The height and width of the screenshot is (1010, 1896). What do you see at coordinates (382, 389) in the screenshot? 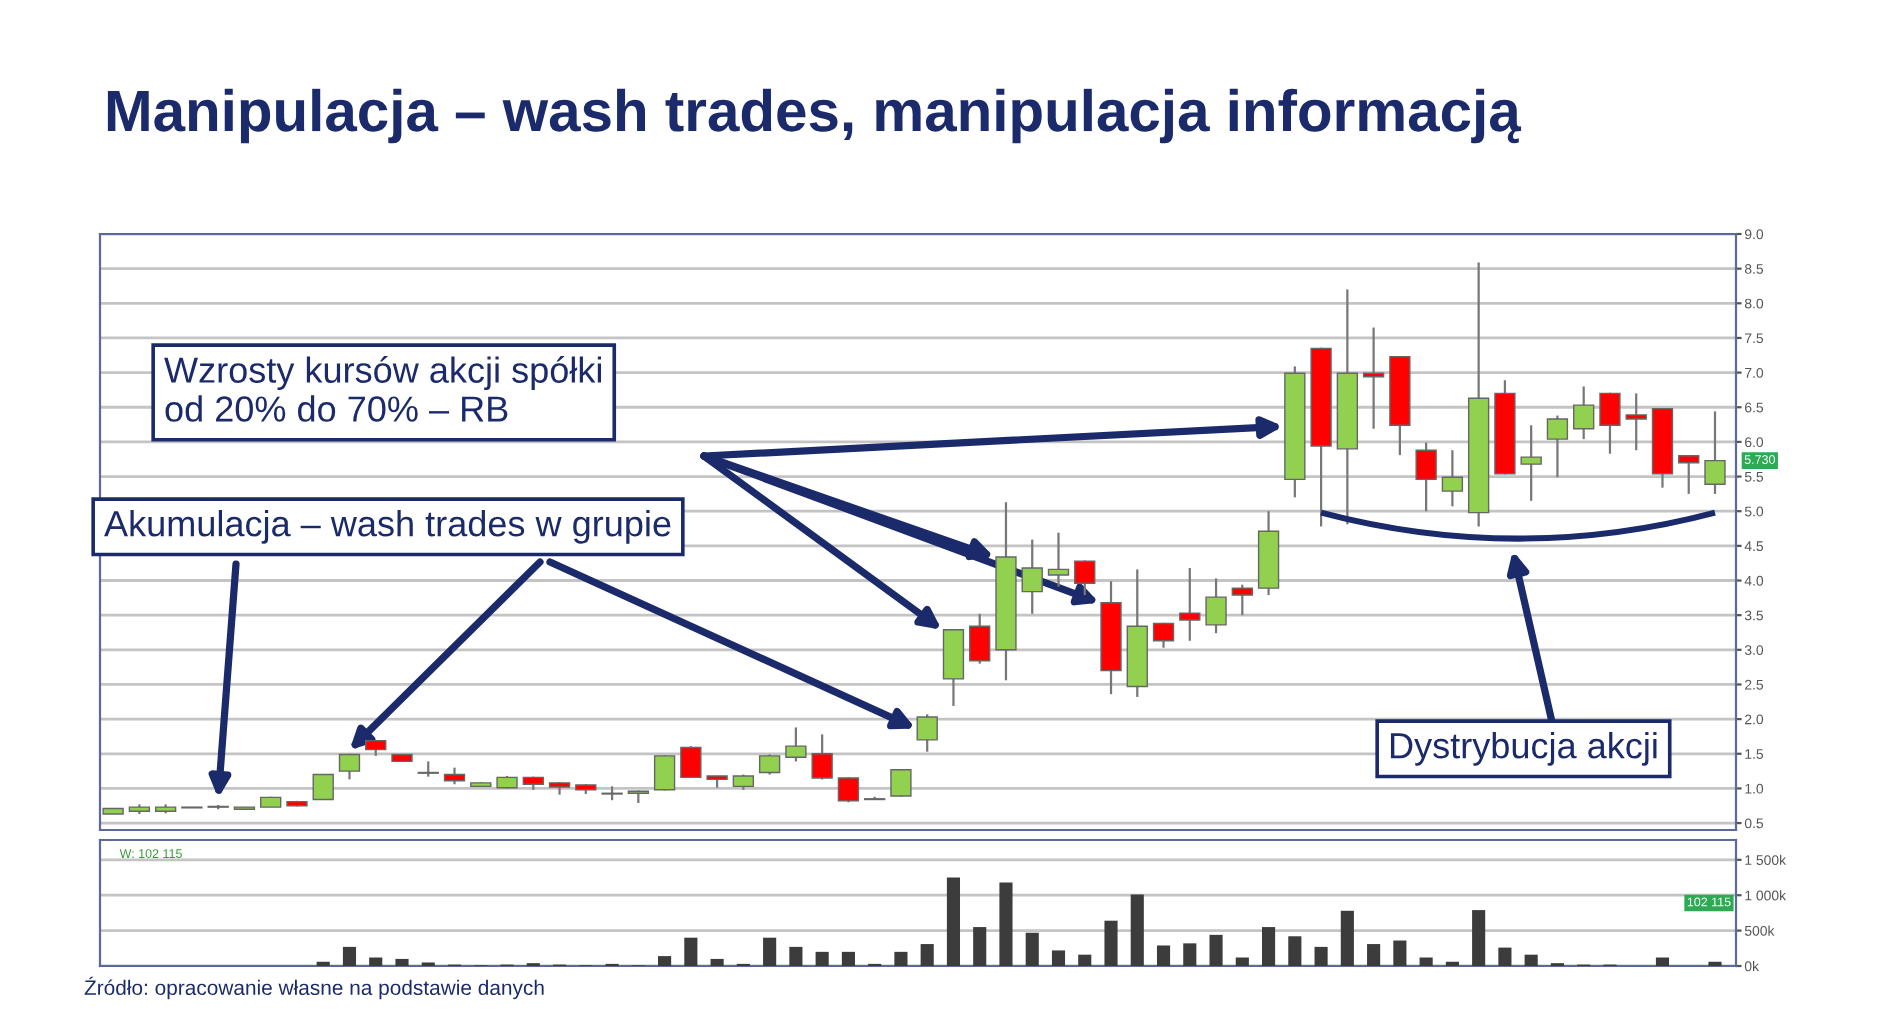
I see `annotation: Wzrosty kursów akcji spółki od 20% do 70% – RB` at bounding box center [382, 389].